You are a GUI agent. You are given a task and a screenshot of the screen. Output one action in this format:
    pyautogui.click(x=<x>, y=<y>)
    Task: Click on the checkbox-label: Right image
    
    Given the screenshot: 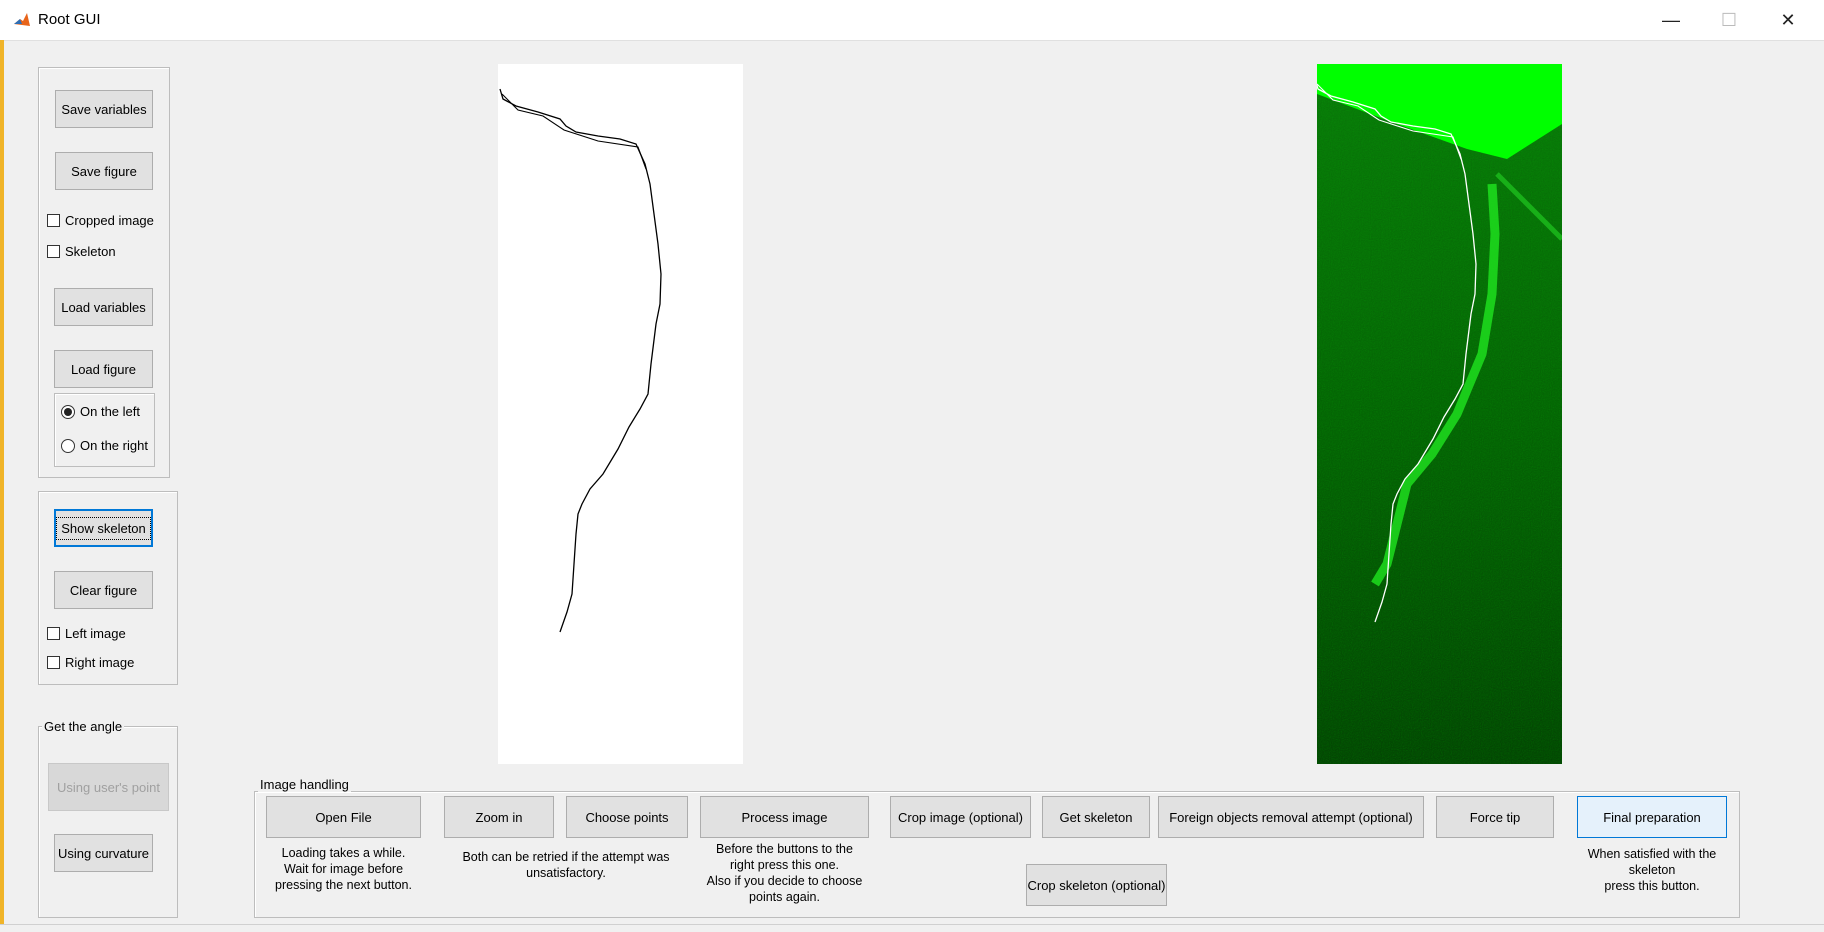 What is the action you would take?
    pyautogui.click(x=100, y=662)
    